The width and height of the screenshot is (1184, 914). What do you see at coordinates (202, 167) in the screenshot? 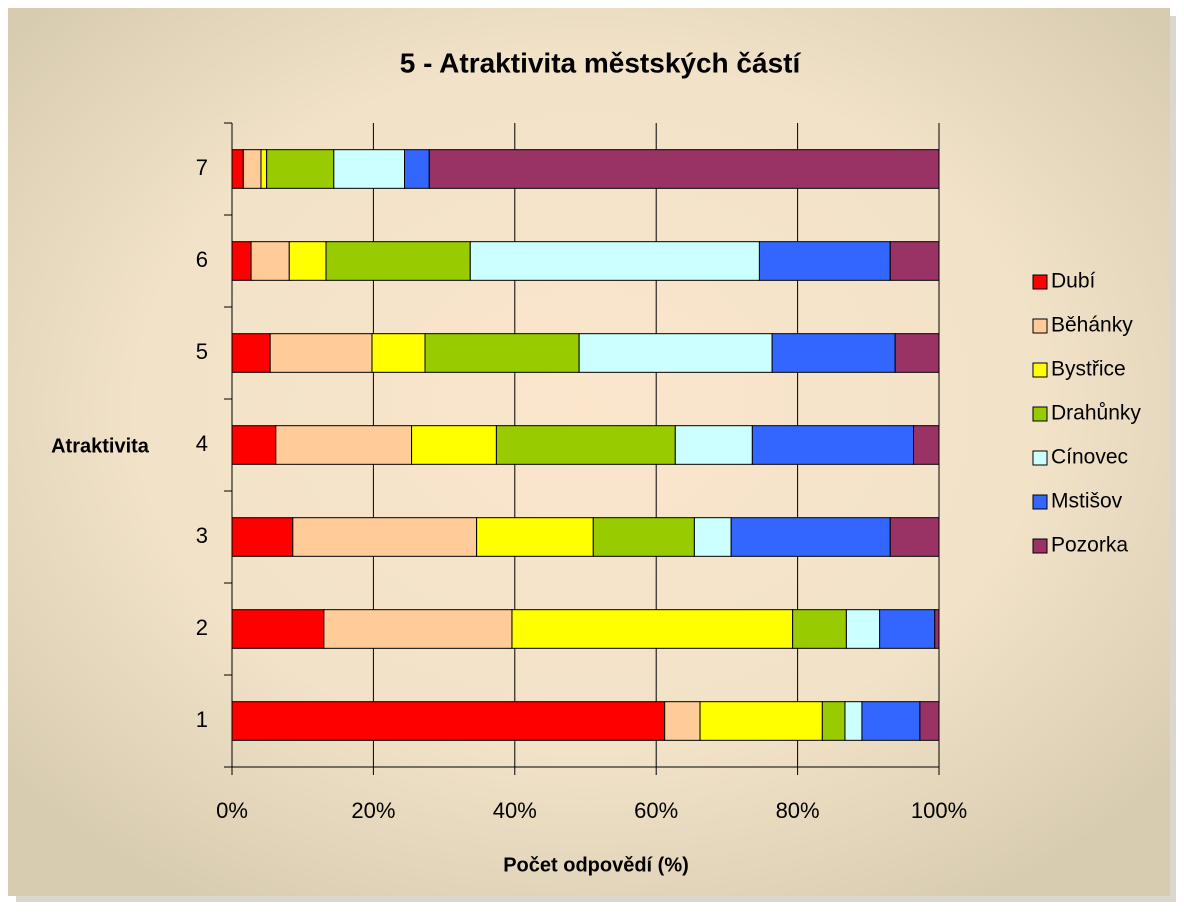
I see `y-tick-label: 7` at bounding box center [202, 167].